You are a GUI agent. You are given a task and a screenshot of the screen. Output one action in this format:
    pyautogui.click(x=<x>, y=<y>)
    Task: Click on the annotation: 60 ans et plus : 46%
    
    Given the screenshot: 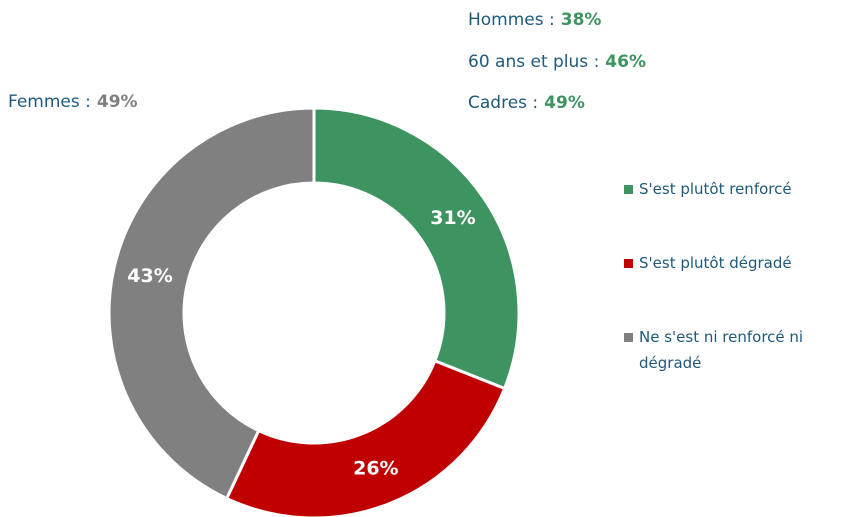 What is the action you would take?
    pyautogui.click(x=557, y=62)
    